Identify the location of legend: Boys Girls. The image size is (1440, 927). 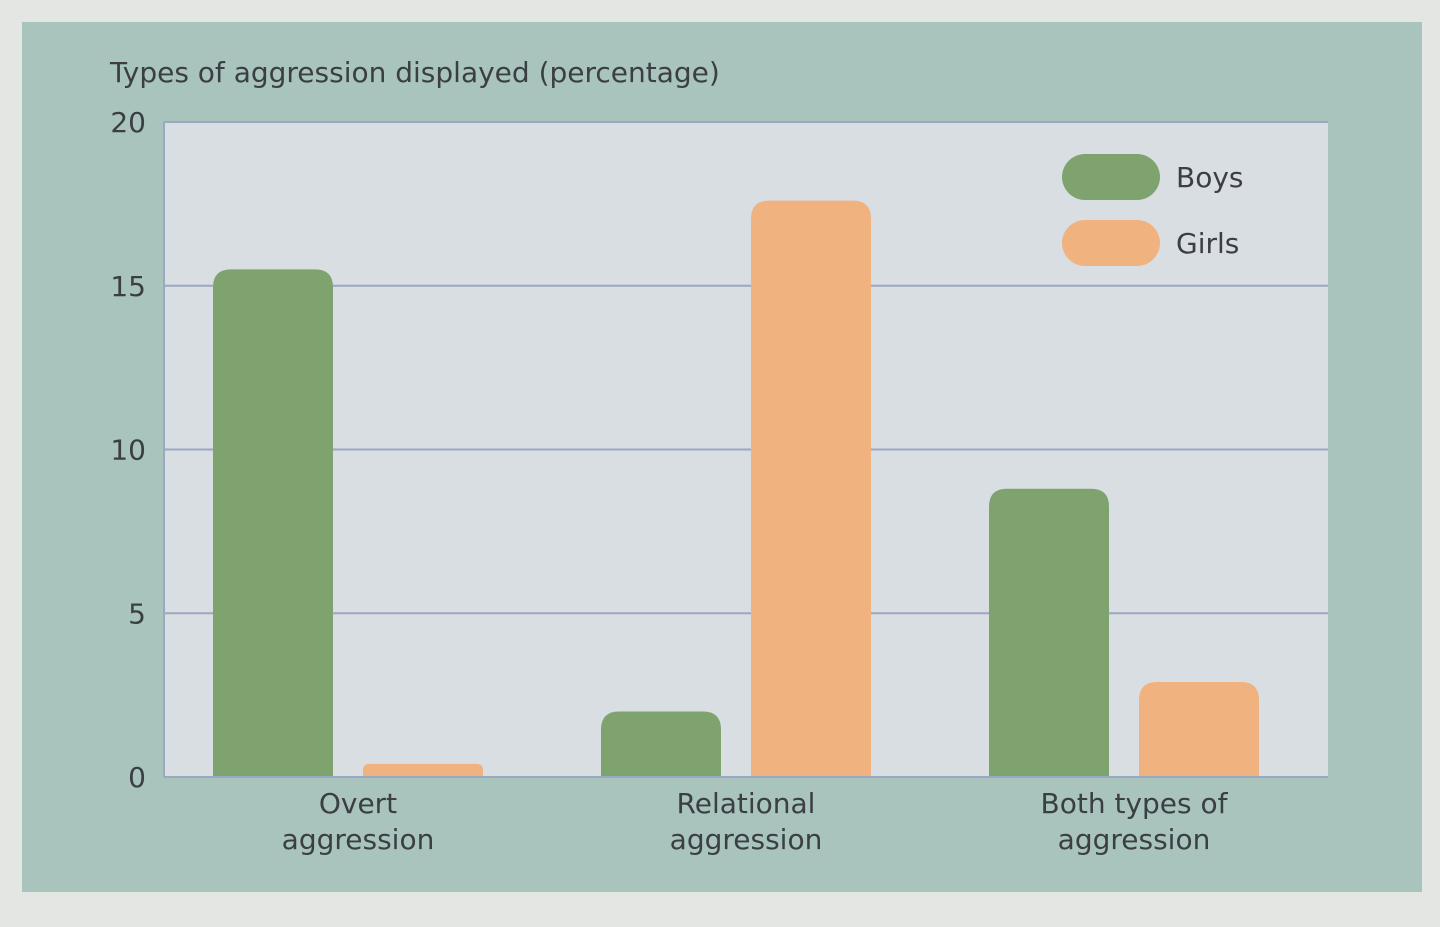
(1153, 210).